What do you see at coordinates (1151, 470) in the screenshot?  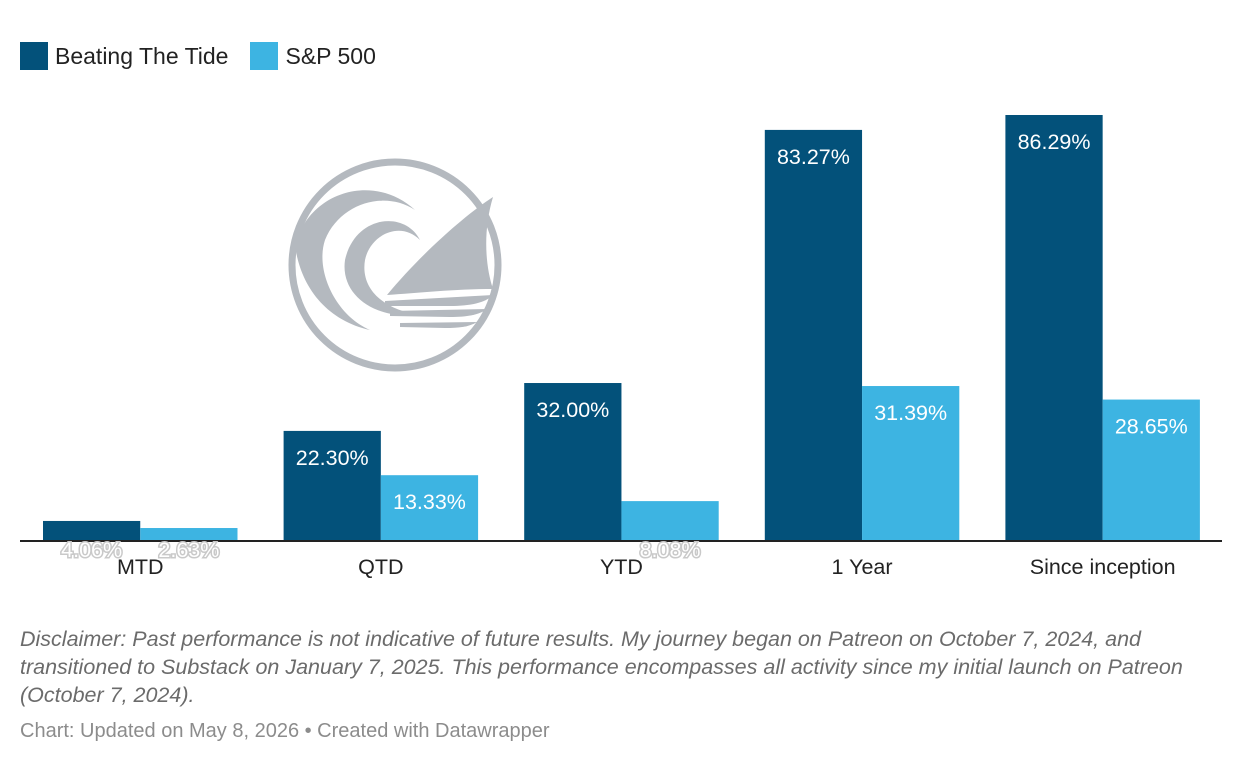 I see `bar-s-p-500-since-inception` at bounding box center [1151, 470].